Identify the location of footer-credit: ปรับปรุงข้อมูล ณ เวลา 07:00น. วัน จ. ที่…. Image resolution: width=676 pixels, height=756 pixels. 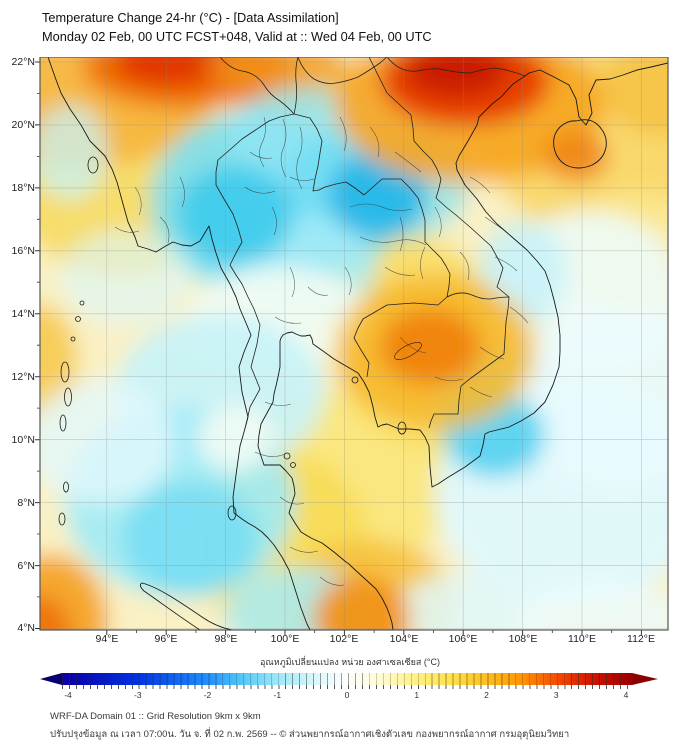
(310, 734).